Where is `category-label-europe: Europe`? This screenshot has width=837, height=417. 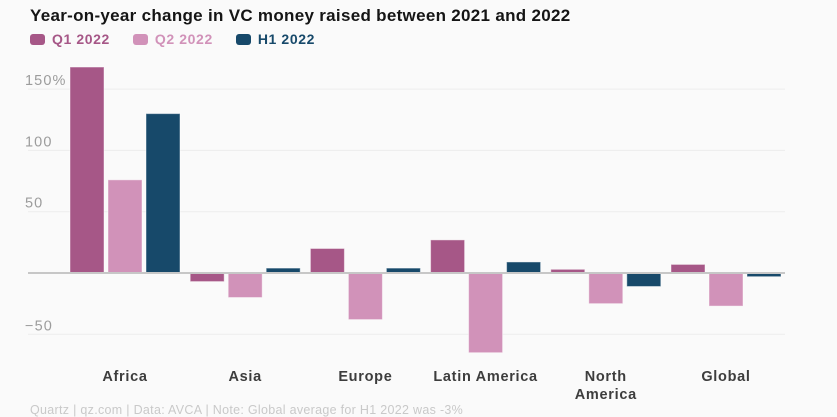
category-label-europe: Europe is located at coordinates (365, 377).